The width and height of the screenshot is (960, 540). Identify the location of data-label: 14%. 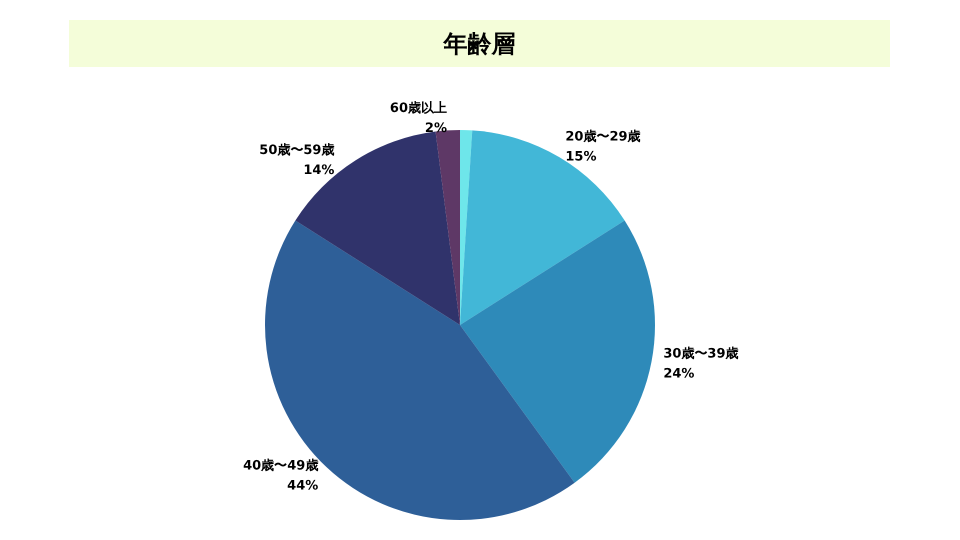
(318, 170).